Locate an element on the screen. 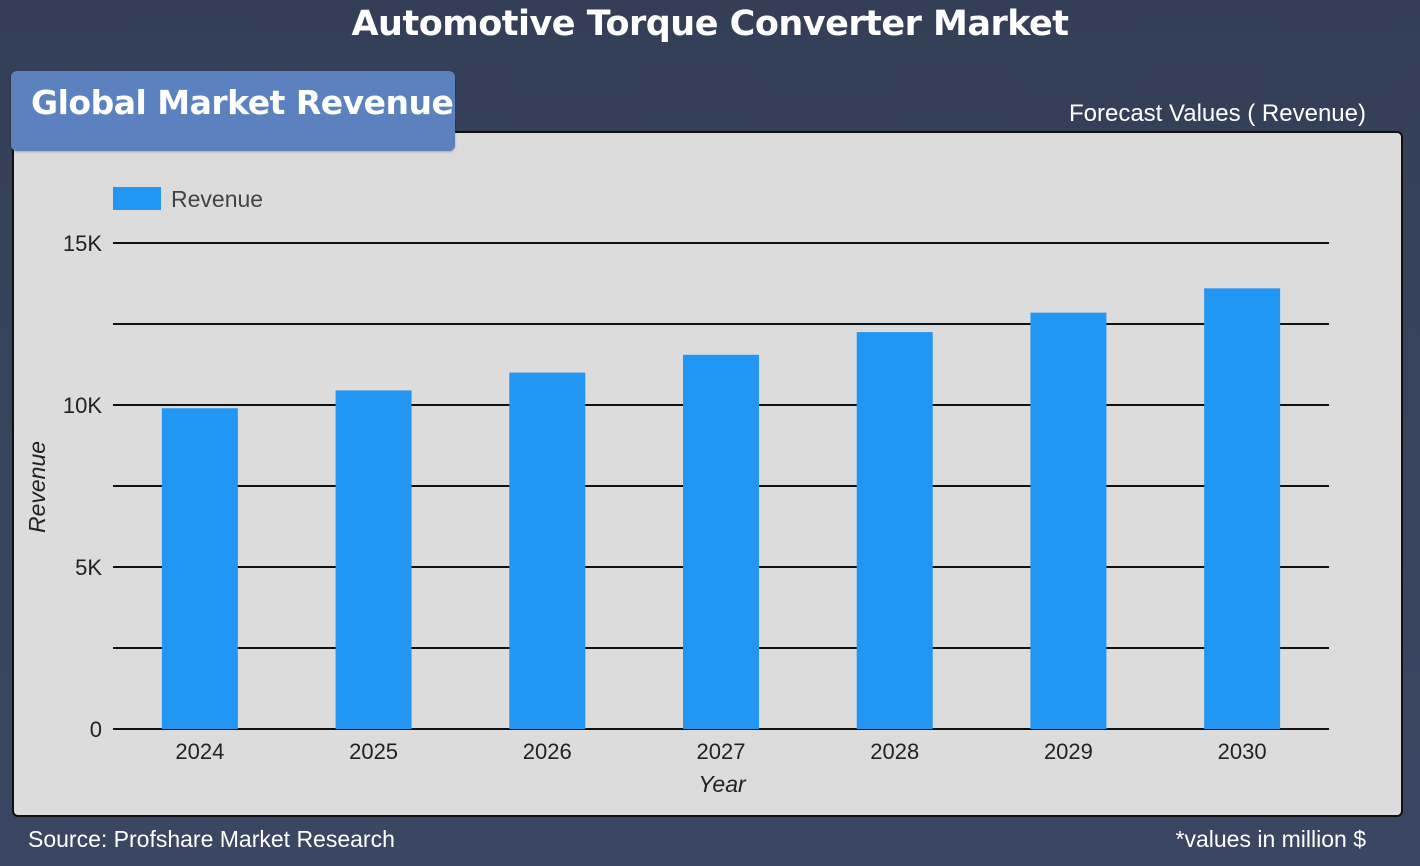 This screenshot has height=866, width=1420. bar-2025 is located at coordinates (373, 559).